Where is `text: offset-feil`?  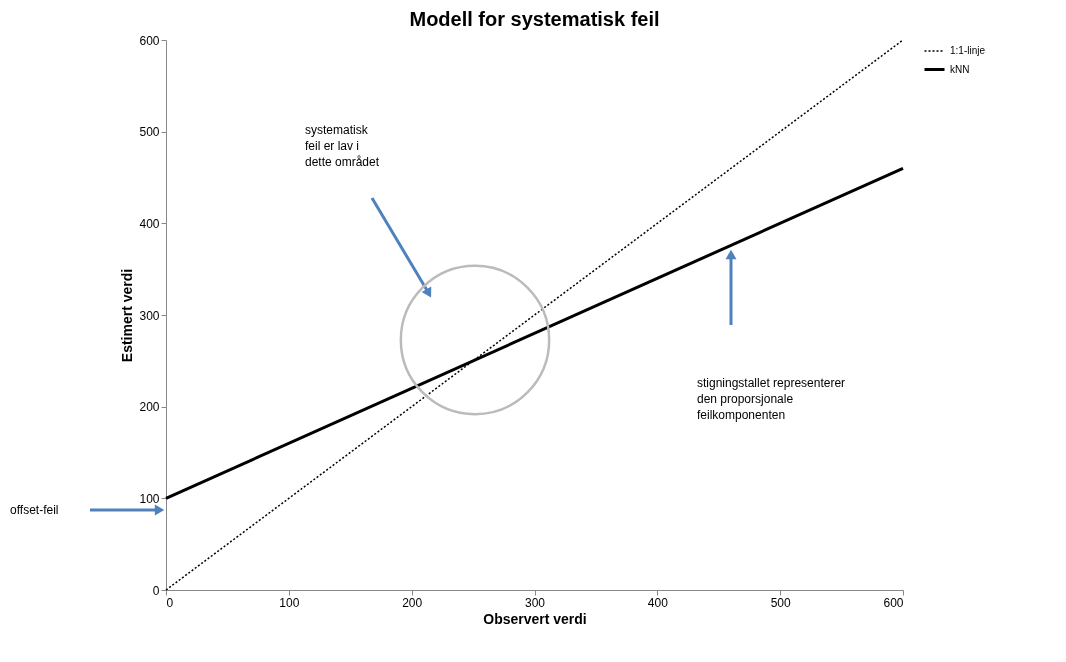 text: offset-feil is located at coordinates (34, 510).